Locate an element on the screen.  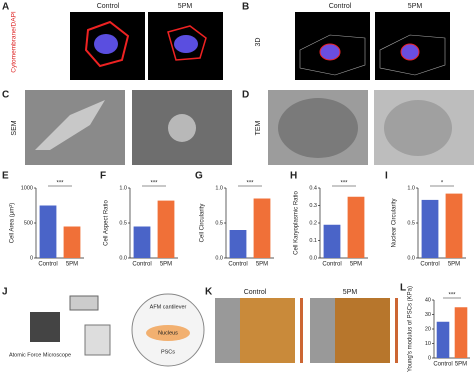
panel-letter: K is located at coordinates (209, 292).